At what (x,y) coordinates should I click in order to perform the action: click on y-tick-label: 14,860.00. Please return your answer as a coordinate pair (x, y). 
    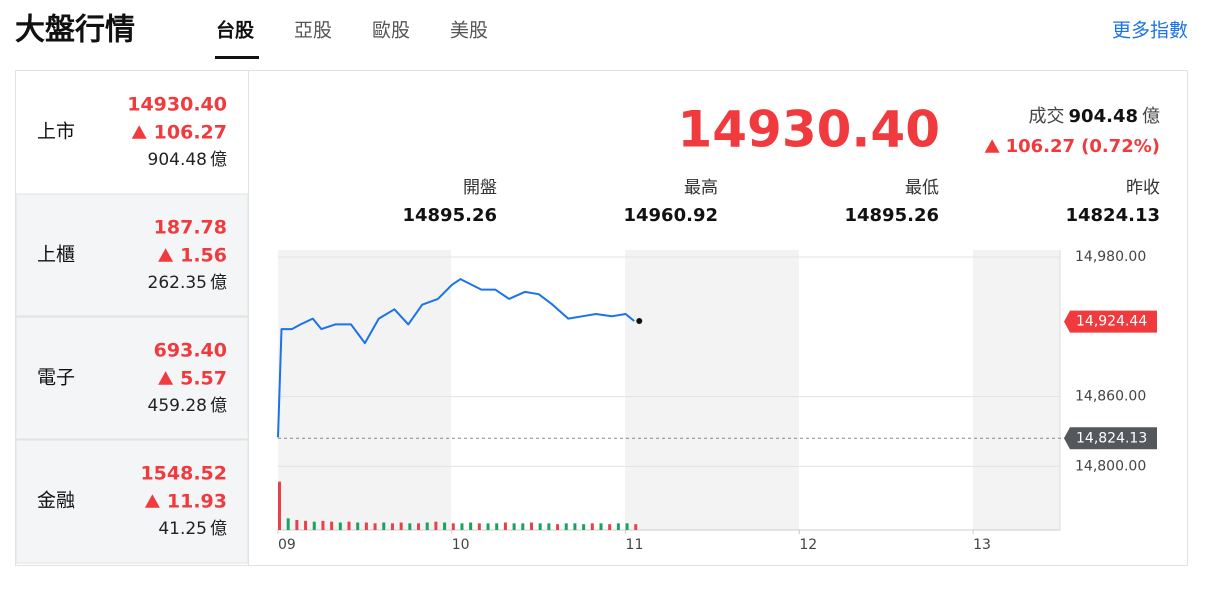
    Looking at the image, I should click on (1110, 397).